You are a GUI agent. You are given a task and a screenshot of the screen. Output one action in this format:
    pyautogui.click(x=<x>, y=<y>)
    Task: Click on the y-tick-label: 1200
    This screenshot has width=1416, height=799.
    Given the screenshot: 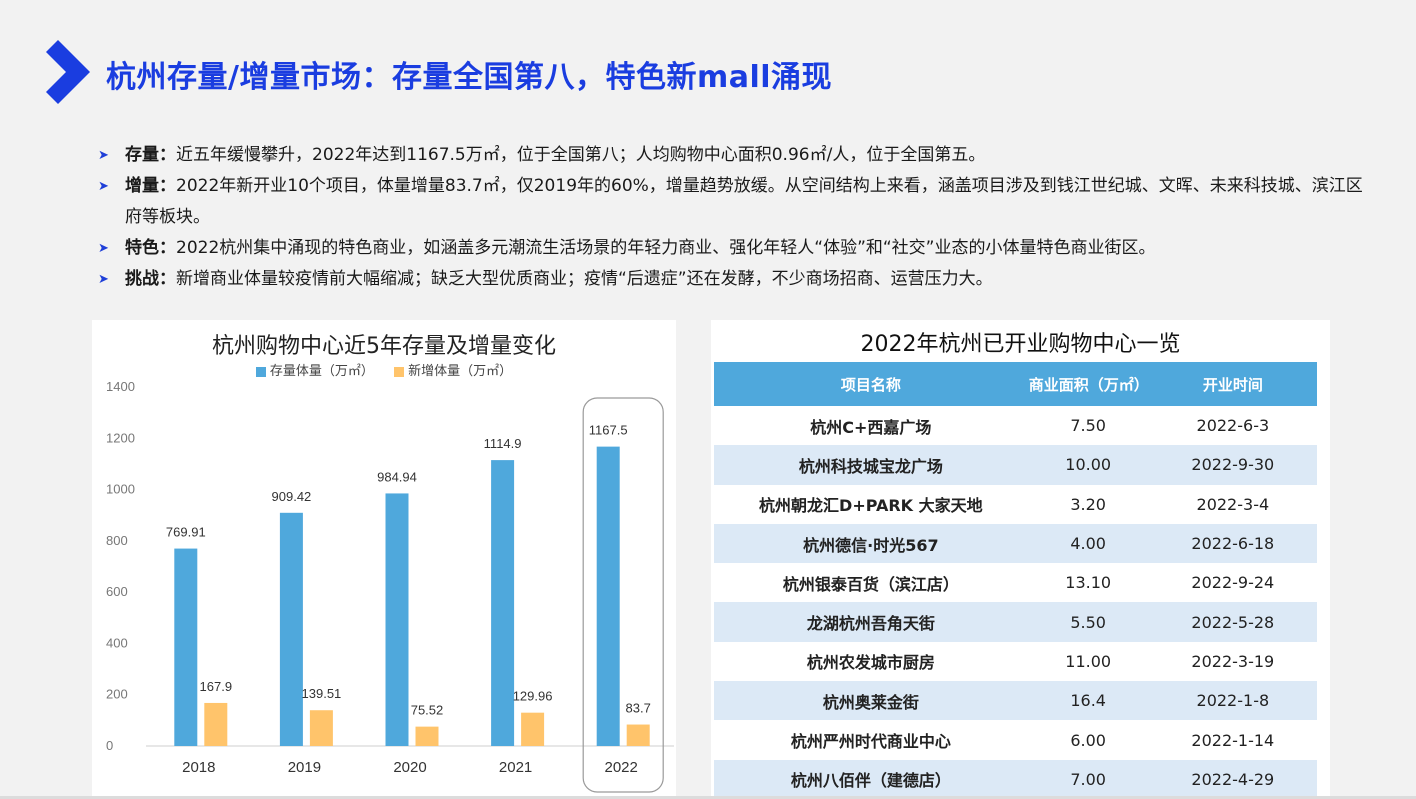 What is the action you would take?
    pyautogui.click(x=120, y=437)
    